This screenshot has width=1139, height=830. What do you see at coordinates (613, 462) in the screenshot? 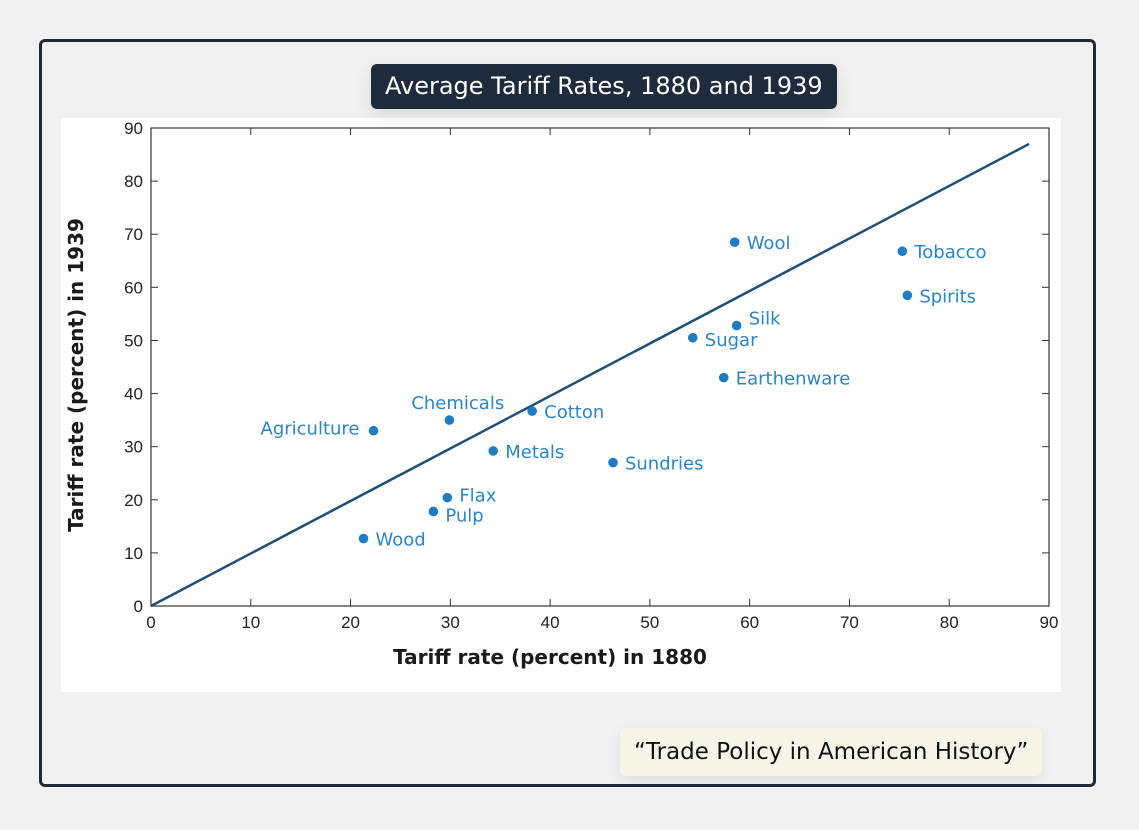
I see `point-sundries` at bounding box center [613, 462].